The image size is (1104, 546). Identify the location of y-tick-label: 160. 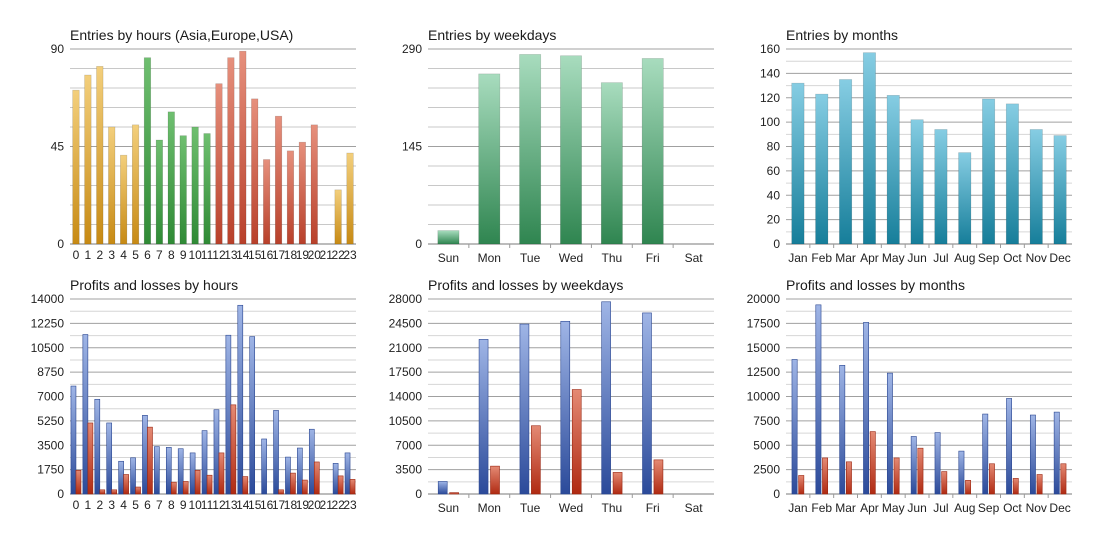
(770, 49).